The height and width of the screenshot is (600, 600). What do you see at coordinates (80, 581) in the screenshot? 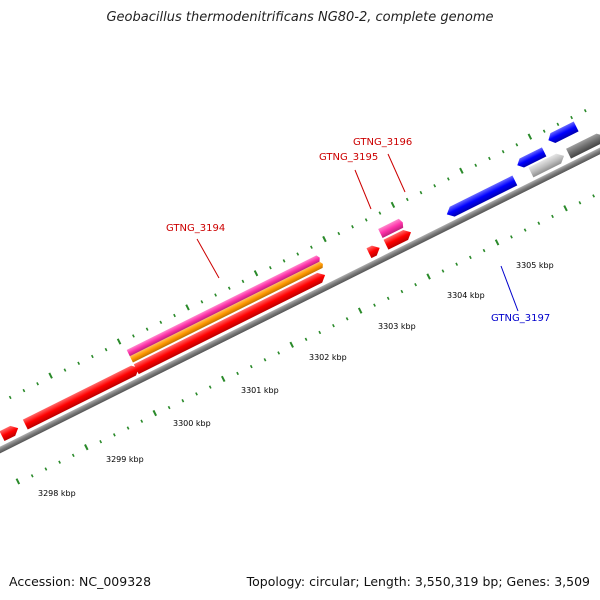
I see `accession-text: Accession: NC_009328` at bounding box center [80, 581].